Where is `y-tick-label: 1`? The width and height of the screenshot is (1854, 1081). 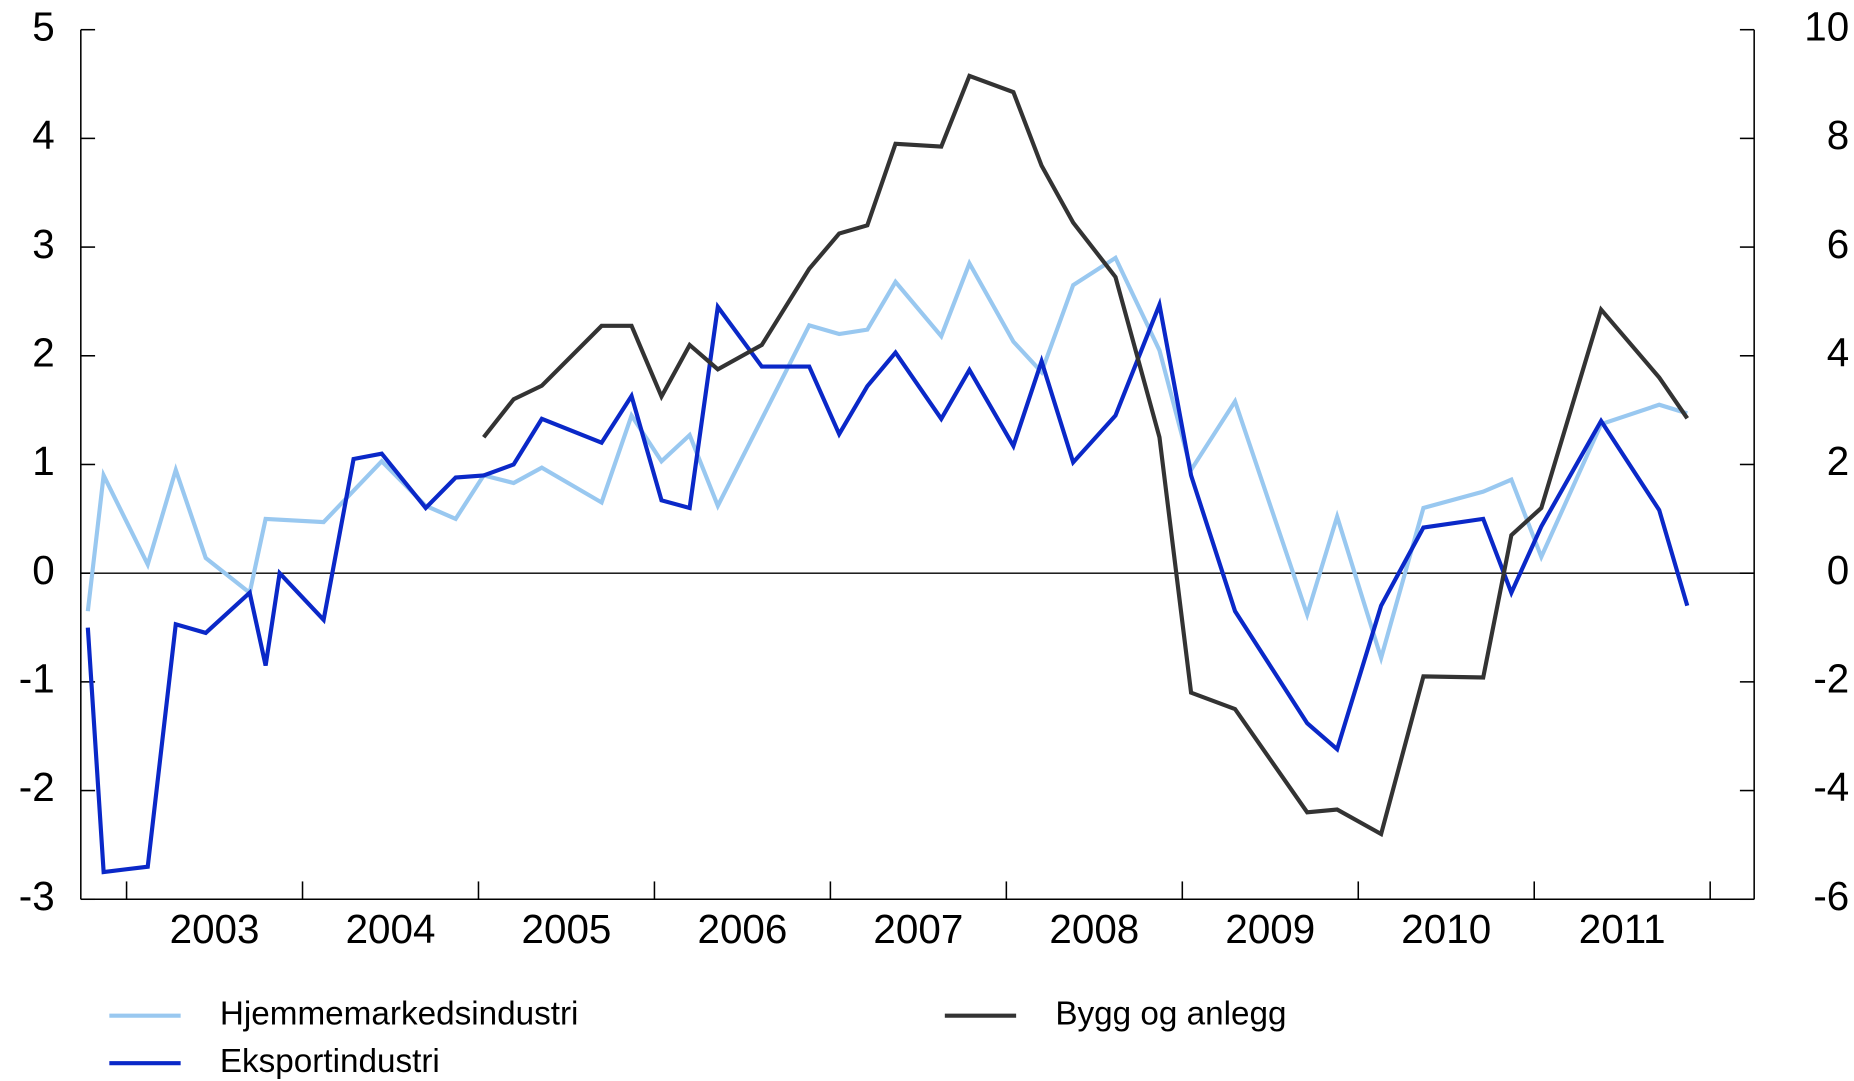 y-tick-label: 1 is located at coordinates (43, 461).